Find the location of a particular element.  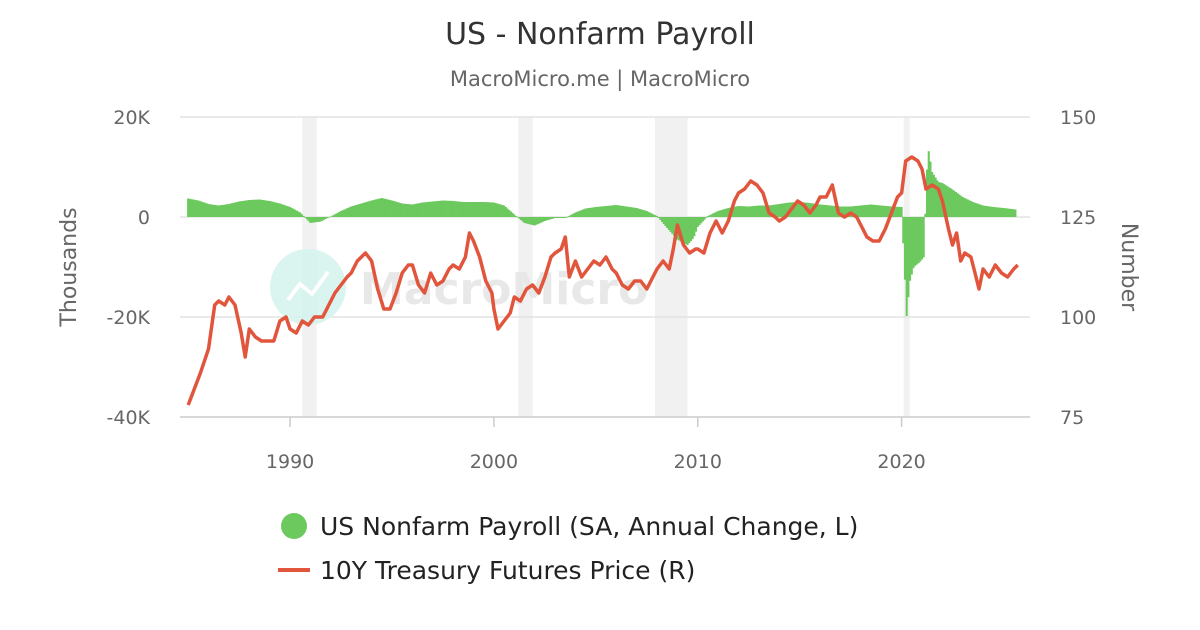

x-tick-label: 2020 is located at coordinates (901, 462).